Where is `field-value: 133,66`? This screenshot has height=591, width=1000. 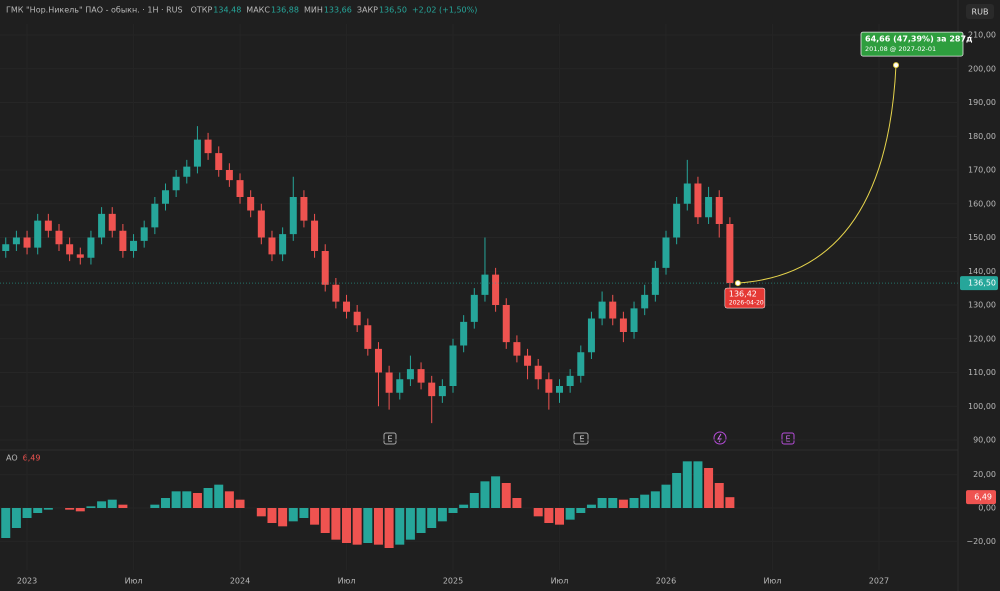 field-value: 133,66 is located at coordinates (338, 10).